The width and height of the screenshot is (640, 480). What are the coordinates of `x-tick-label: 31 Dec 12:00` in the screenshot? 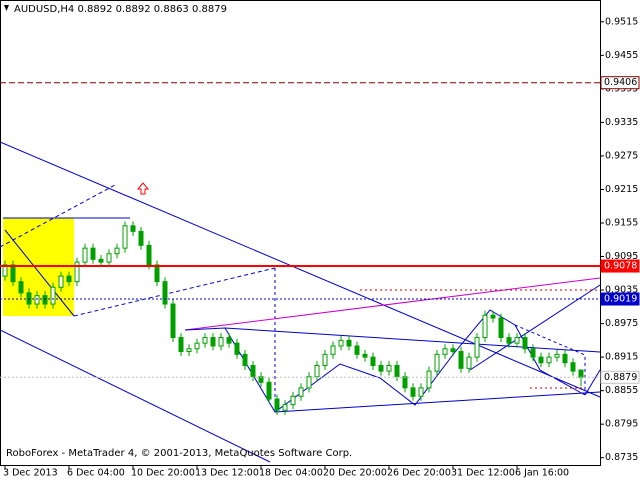 It's located at (483, 473).